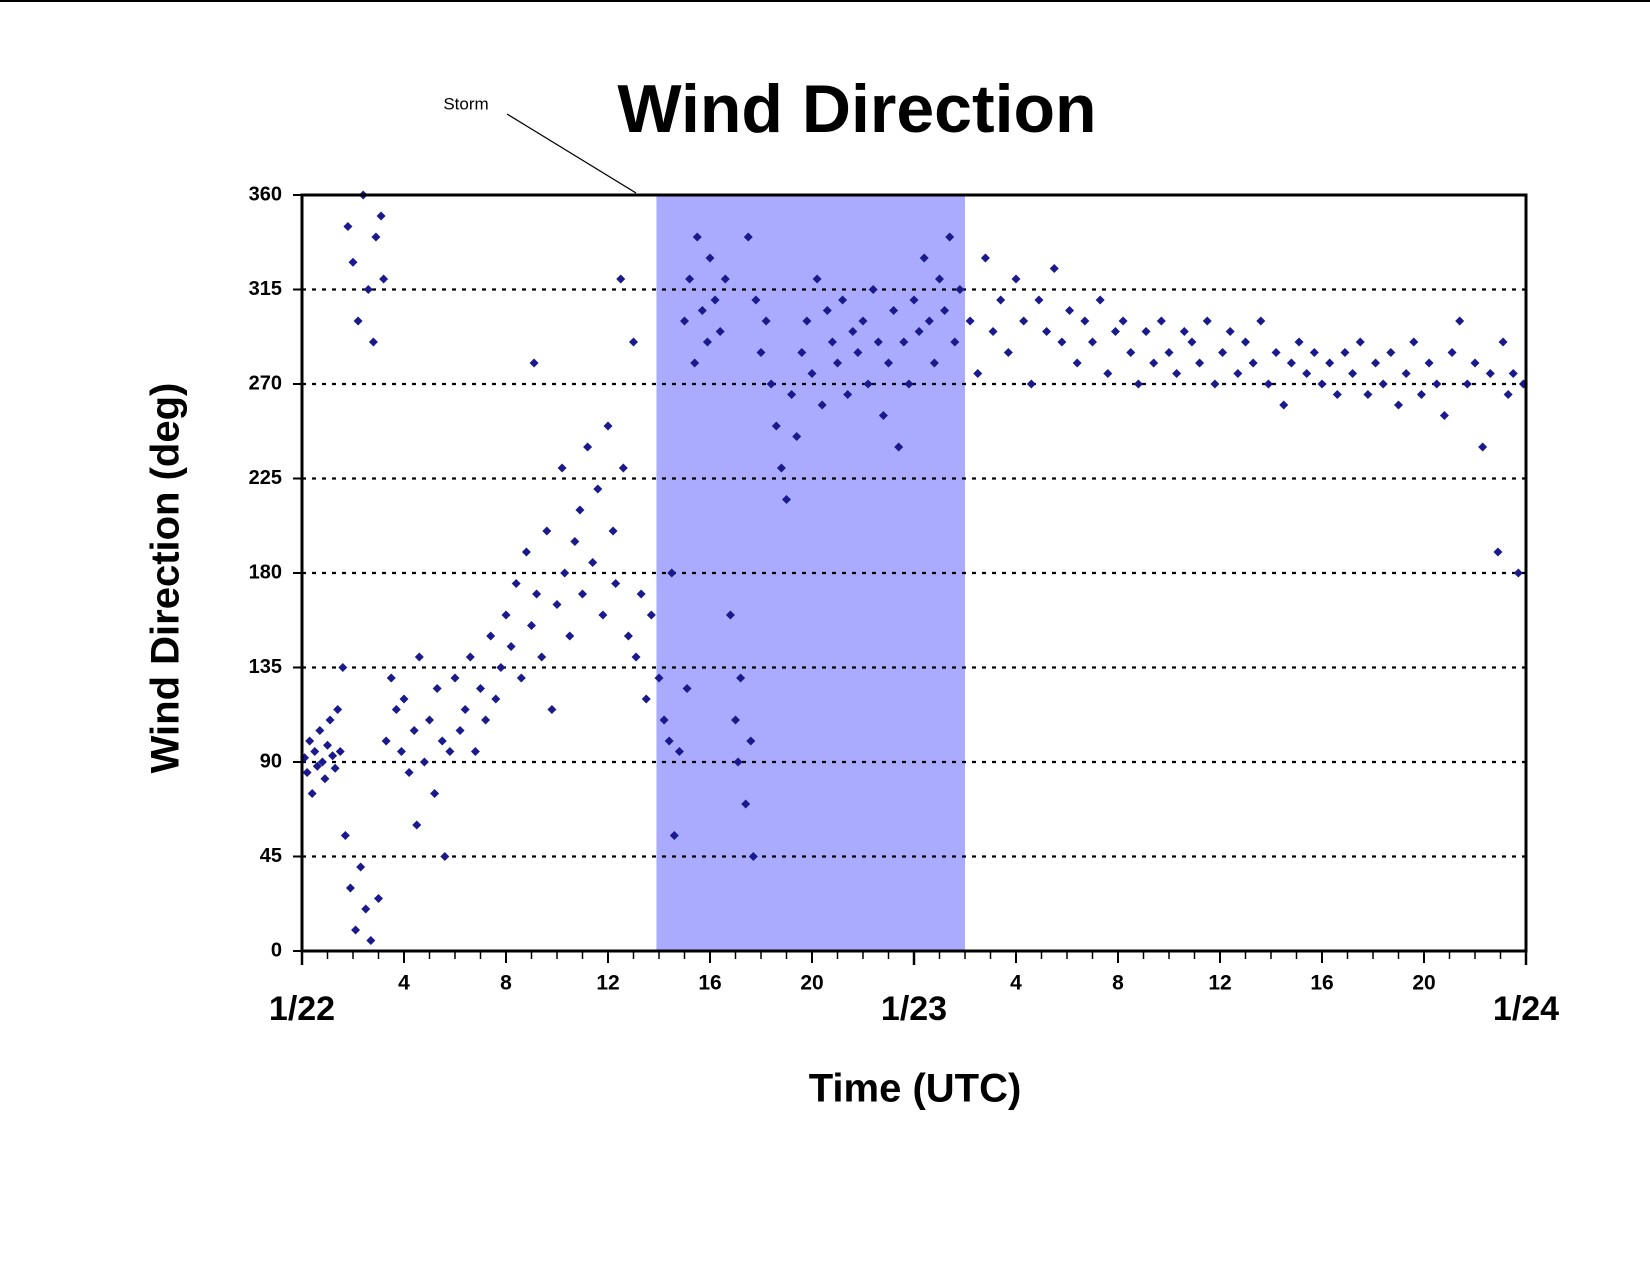 Image resolution: width=1650 pixels, height=1275 pixels. I want to click on x-tick-label: 4, so click(1016, 983).